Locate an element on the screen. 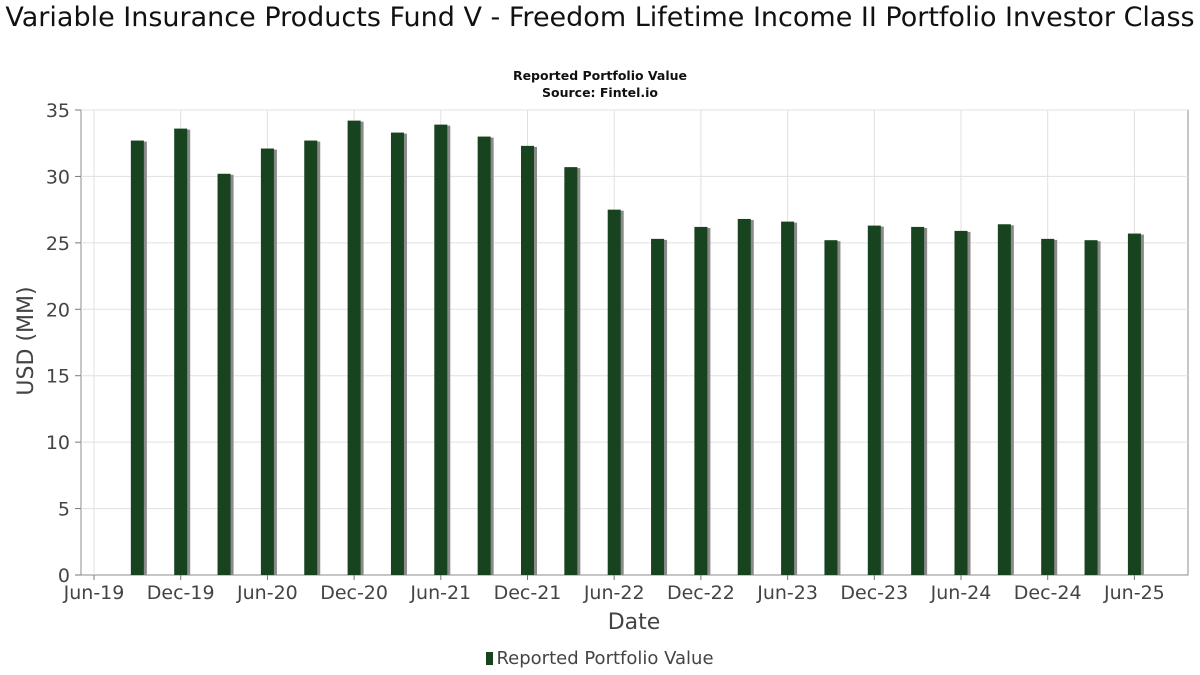 Image resolution: width=1200 pixels, height=675 pixels. y-tick-label: 15 is located at coordinates (58, 377).